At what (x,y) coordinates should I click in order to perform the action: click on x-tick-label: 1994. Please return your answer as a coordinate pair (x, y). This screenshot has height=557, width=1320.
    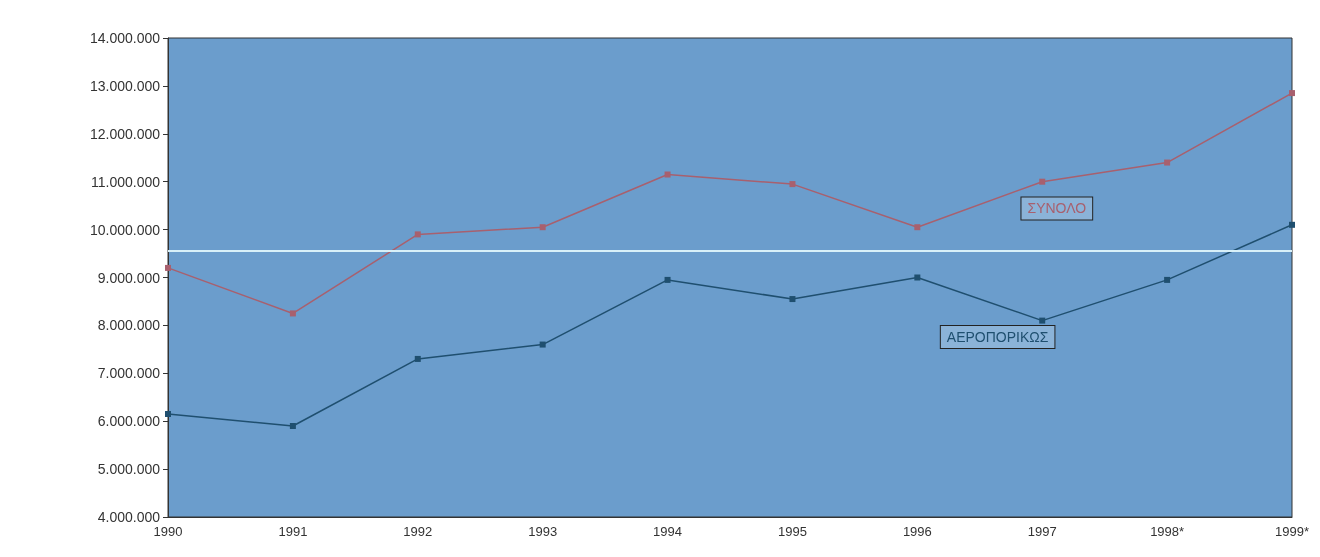
    Looking at the image, I should click on (668, 531).